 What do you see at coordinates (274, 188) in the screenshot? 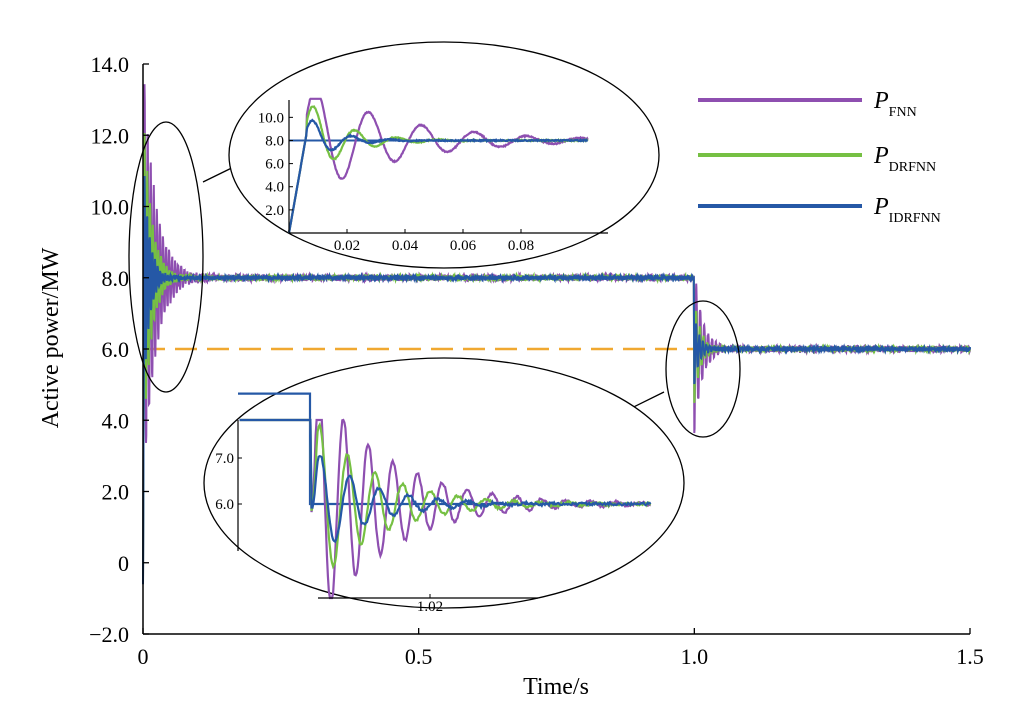
I see `inset1-y-tick-label: 4.0` at bounding box center [274, 188].